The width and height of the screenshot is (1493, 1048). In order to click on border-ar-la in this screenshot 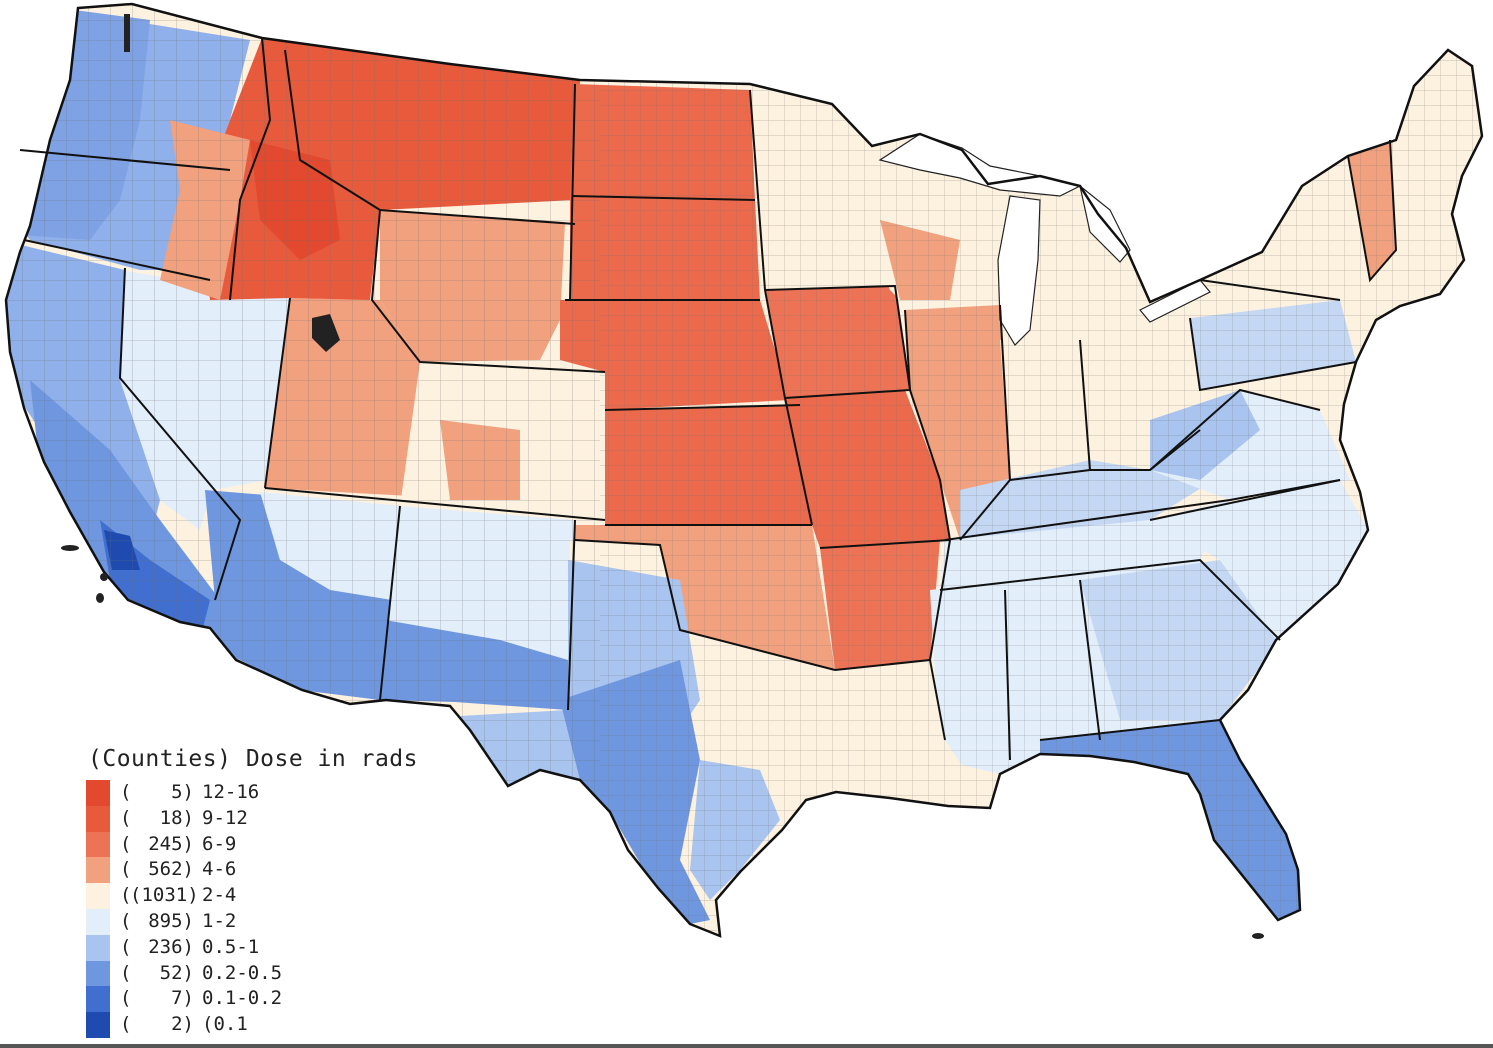, I will do `click(882, 665)`.